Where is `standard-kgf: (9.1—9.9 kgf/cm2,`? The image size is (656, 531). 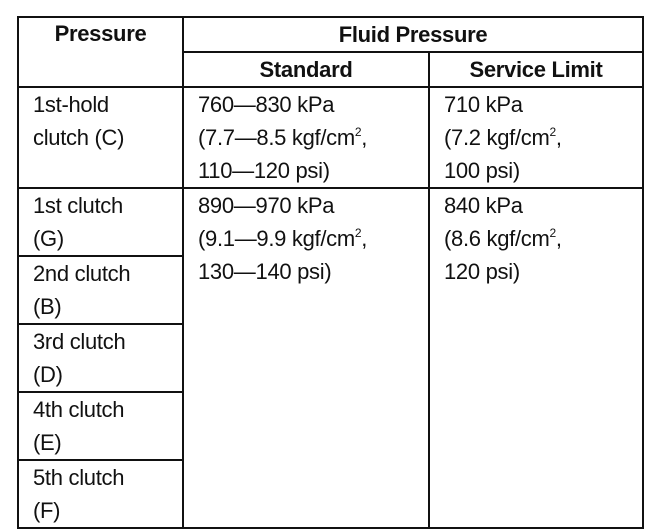 standard-kgf: (9.1—9.9 kgf/cm2, is located at coordinates (283, 238).